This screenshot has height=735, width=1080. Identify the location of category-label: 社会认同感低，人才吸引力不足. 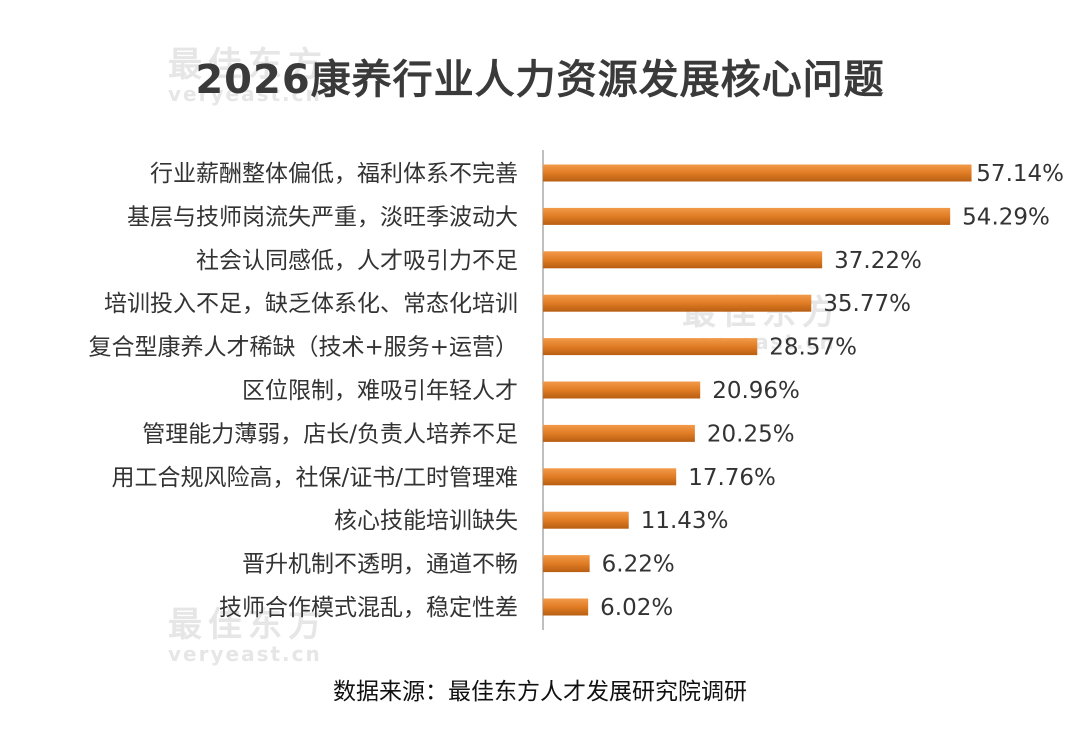
(357, 261).